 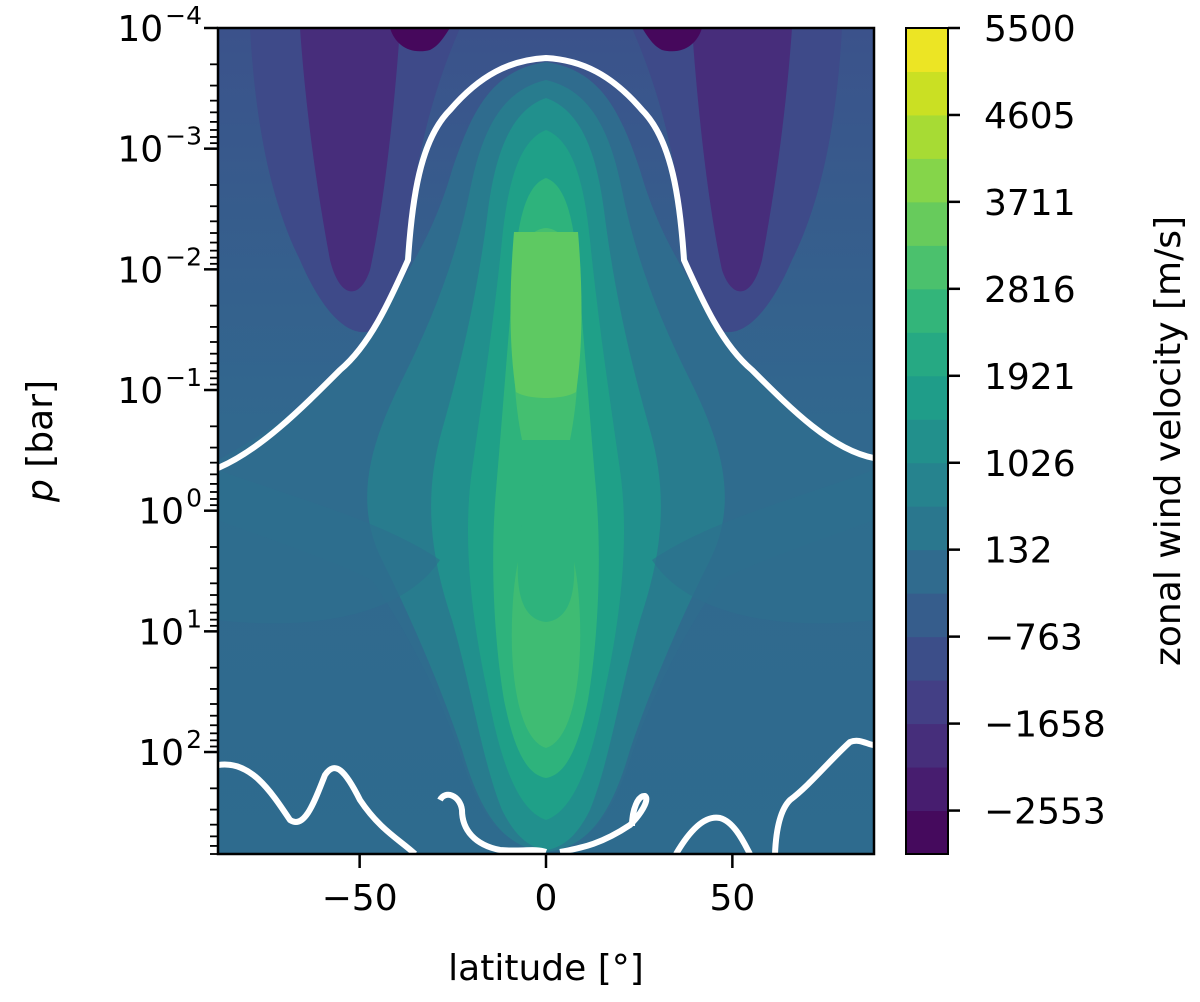 What do you see at coordinates (318, 807) in the screenshot?
I see `zero-contour-lower-left` at bounding box center [318, 807].